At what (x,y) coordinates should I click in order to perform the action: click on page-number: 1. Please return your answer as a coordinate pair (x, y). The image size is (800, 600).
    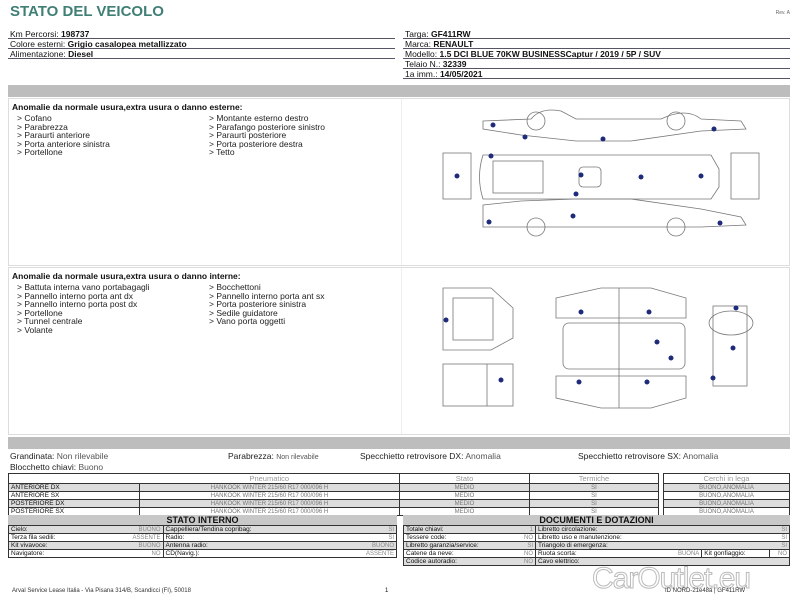
    Looking at the image, I should click on (387, 591).